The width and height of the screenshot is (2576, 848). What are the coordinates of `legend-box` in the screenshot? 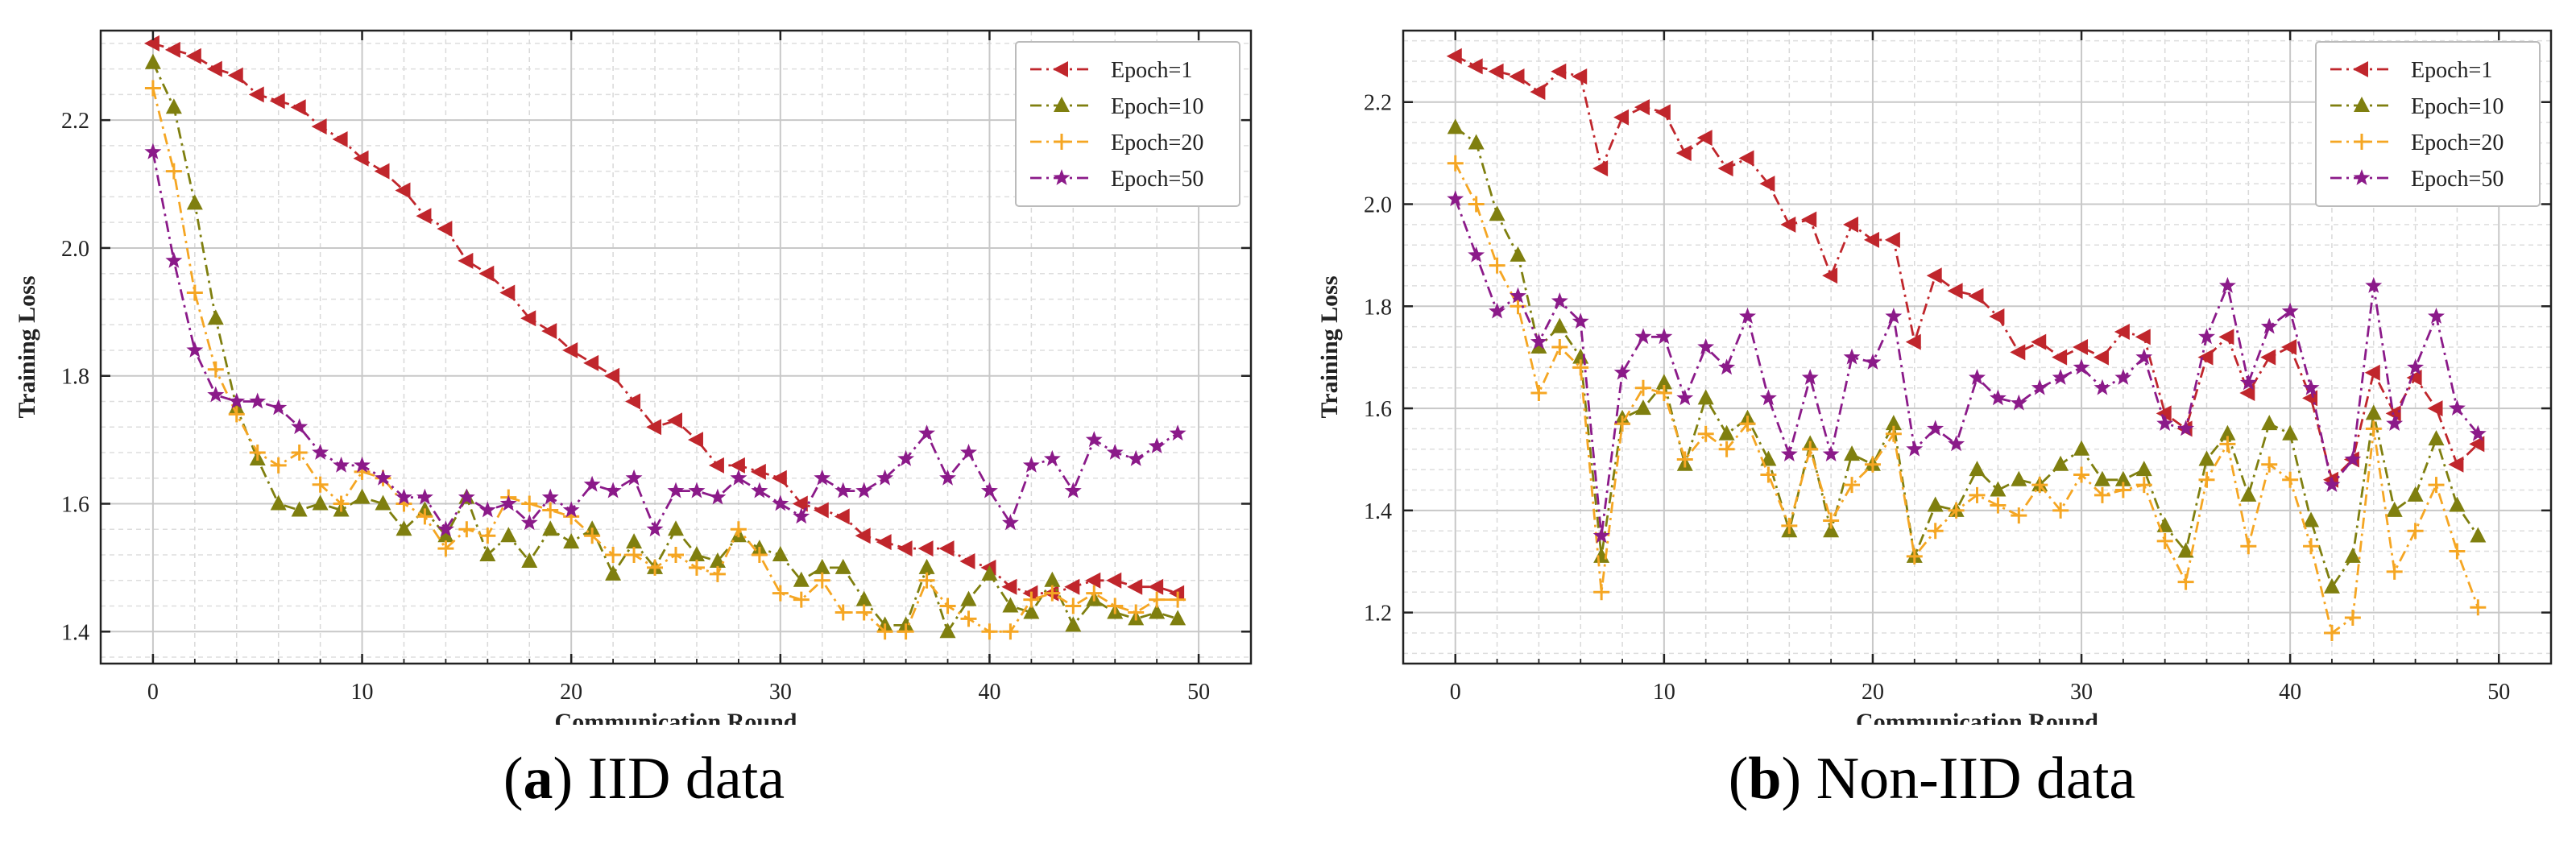 It's located at (1127, 124).